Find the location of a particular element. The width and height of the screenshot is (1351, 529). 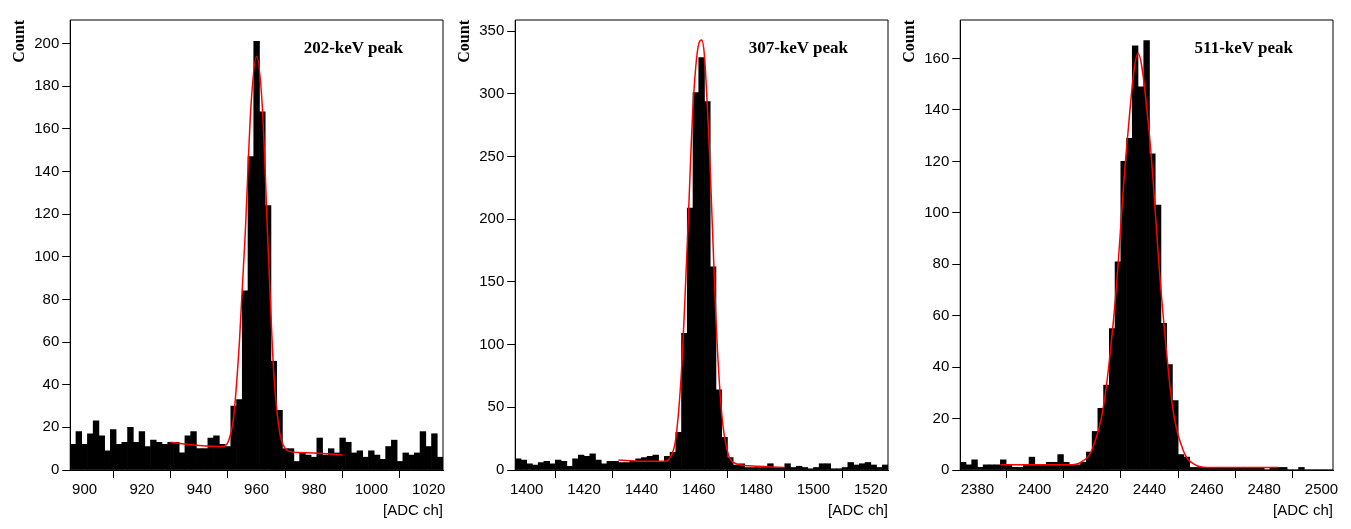

x-tick-label: 980 is located at coordinates (314, 489).